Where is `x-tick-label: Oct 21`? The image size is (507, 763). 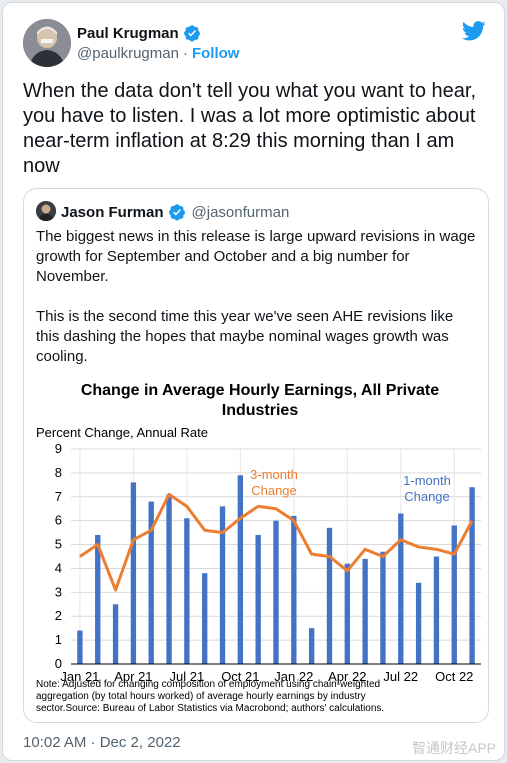 x-tick-label: Oct 21 is located at coordinates (240, 676).